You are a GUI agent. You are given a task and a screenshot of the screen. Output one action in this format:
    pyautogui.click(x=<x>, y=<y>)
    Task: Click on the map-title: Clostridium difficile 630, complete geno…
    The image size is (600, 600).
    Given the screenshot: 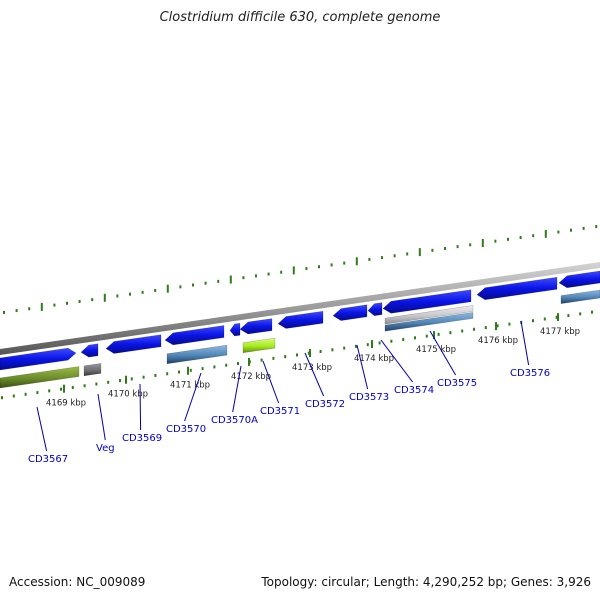 What is the action you would take?
    pyautogui.click(x=300, y=17)
    